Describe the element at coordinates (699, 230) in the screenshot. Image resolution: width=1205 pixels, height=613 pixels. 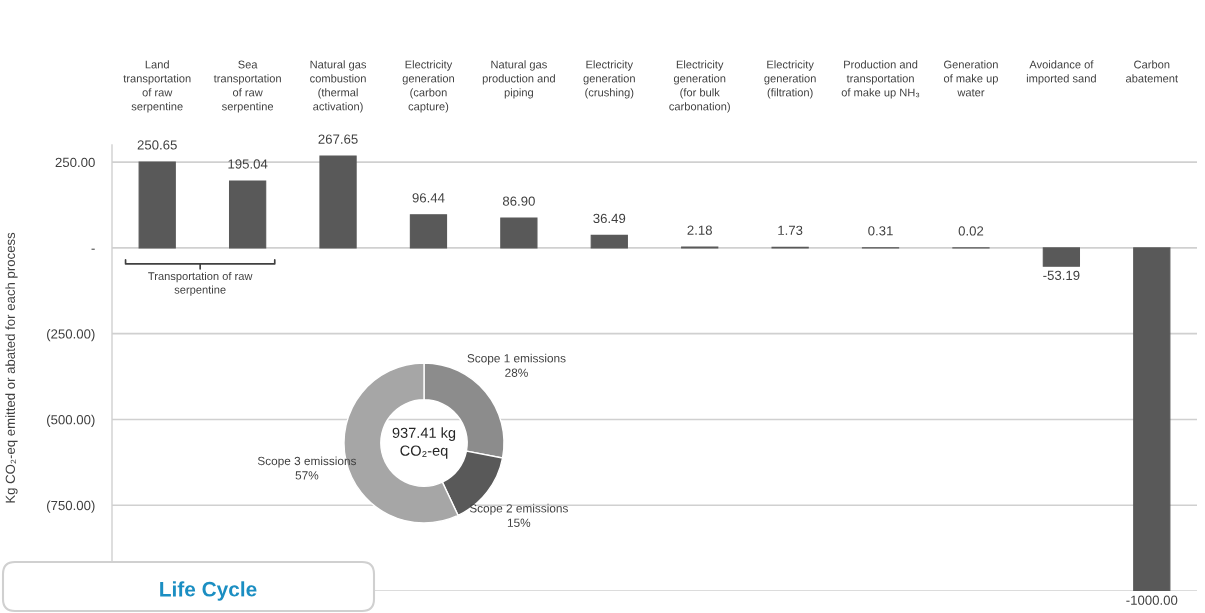
I see `data-label: 2.18` at that location.